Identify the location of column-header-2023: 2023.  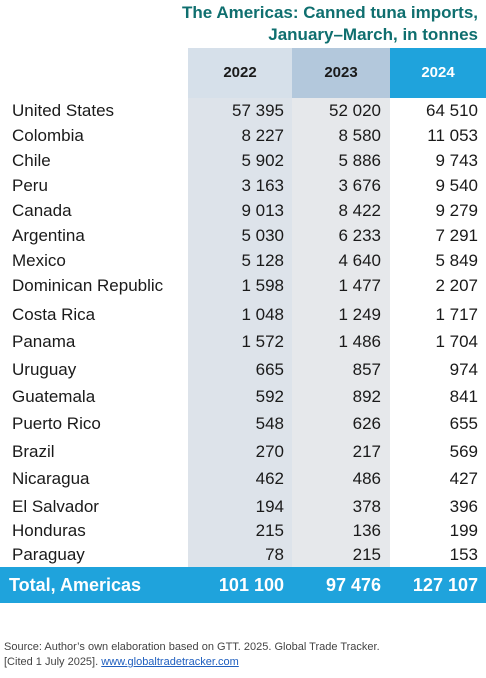
(341, 73).